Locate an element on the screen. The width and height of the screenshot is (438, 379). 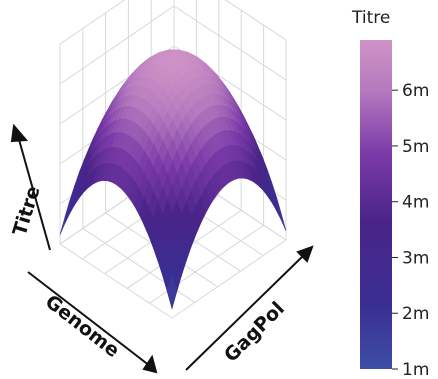
surface-patch is located at coordinates (172, 291).